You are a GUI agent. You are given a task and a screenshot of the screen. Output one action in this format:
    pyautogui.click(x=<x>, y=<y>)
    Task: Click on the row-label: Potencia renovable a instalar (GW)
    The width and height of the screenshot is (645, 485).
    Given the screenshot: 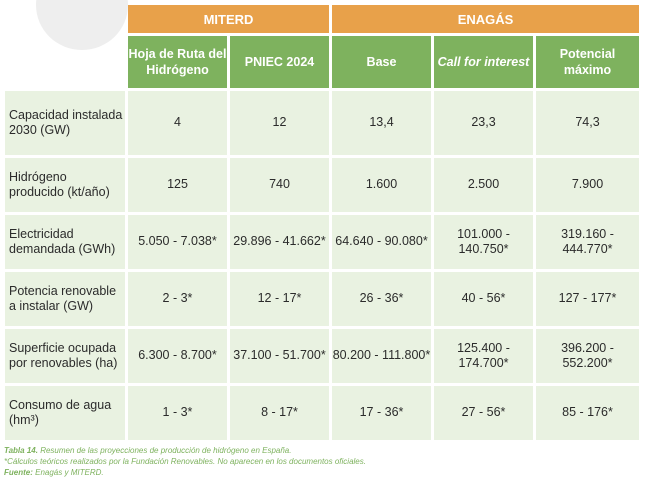 What is the action you would take?
    pyautogui.click(x=65, y=299)
    